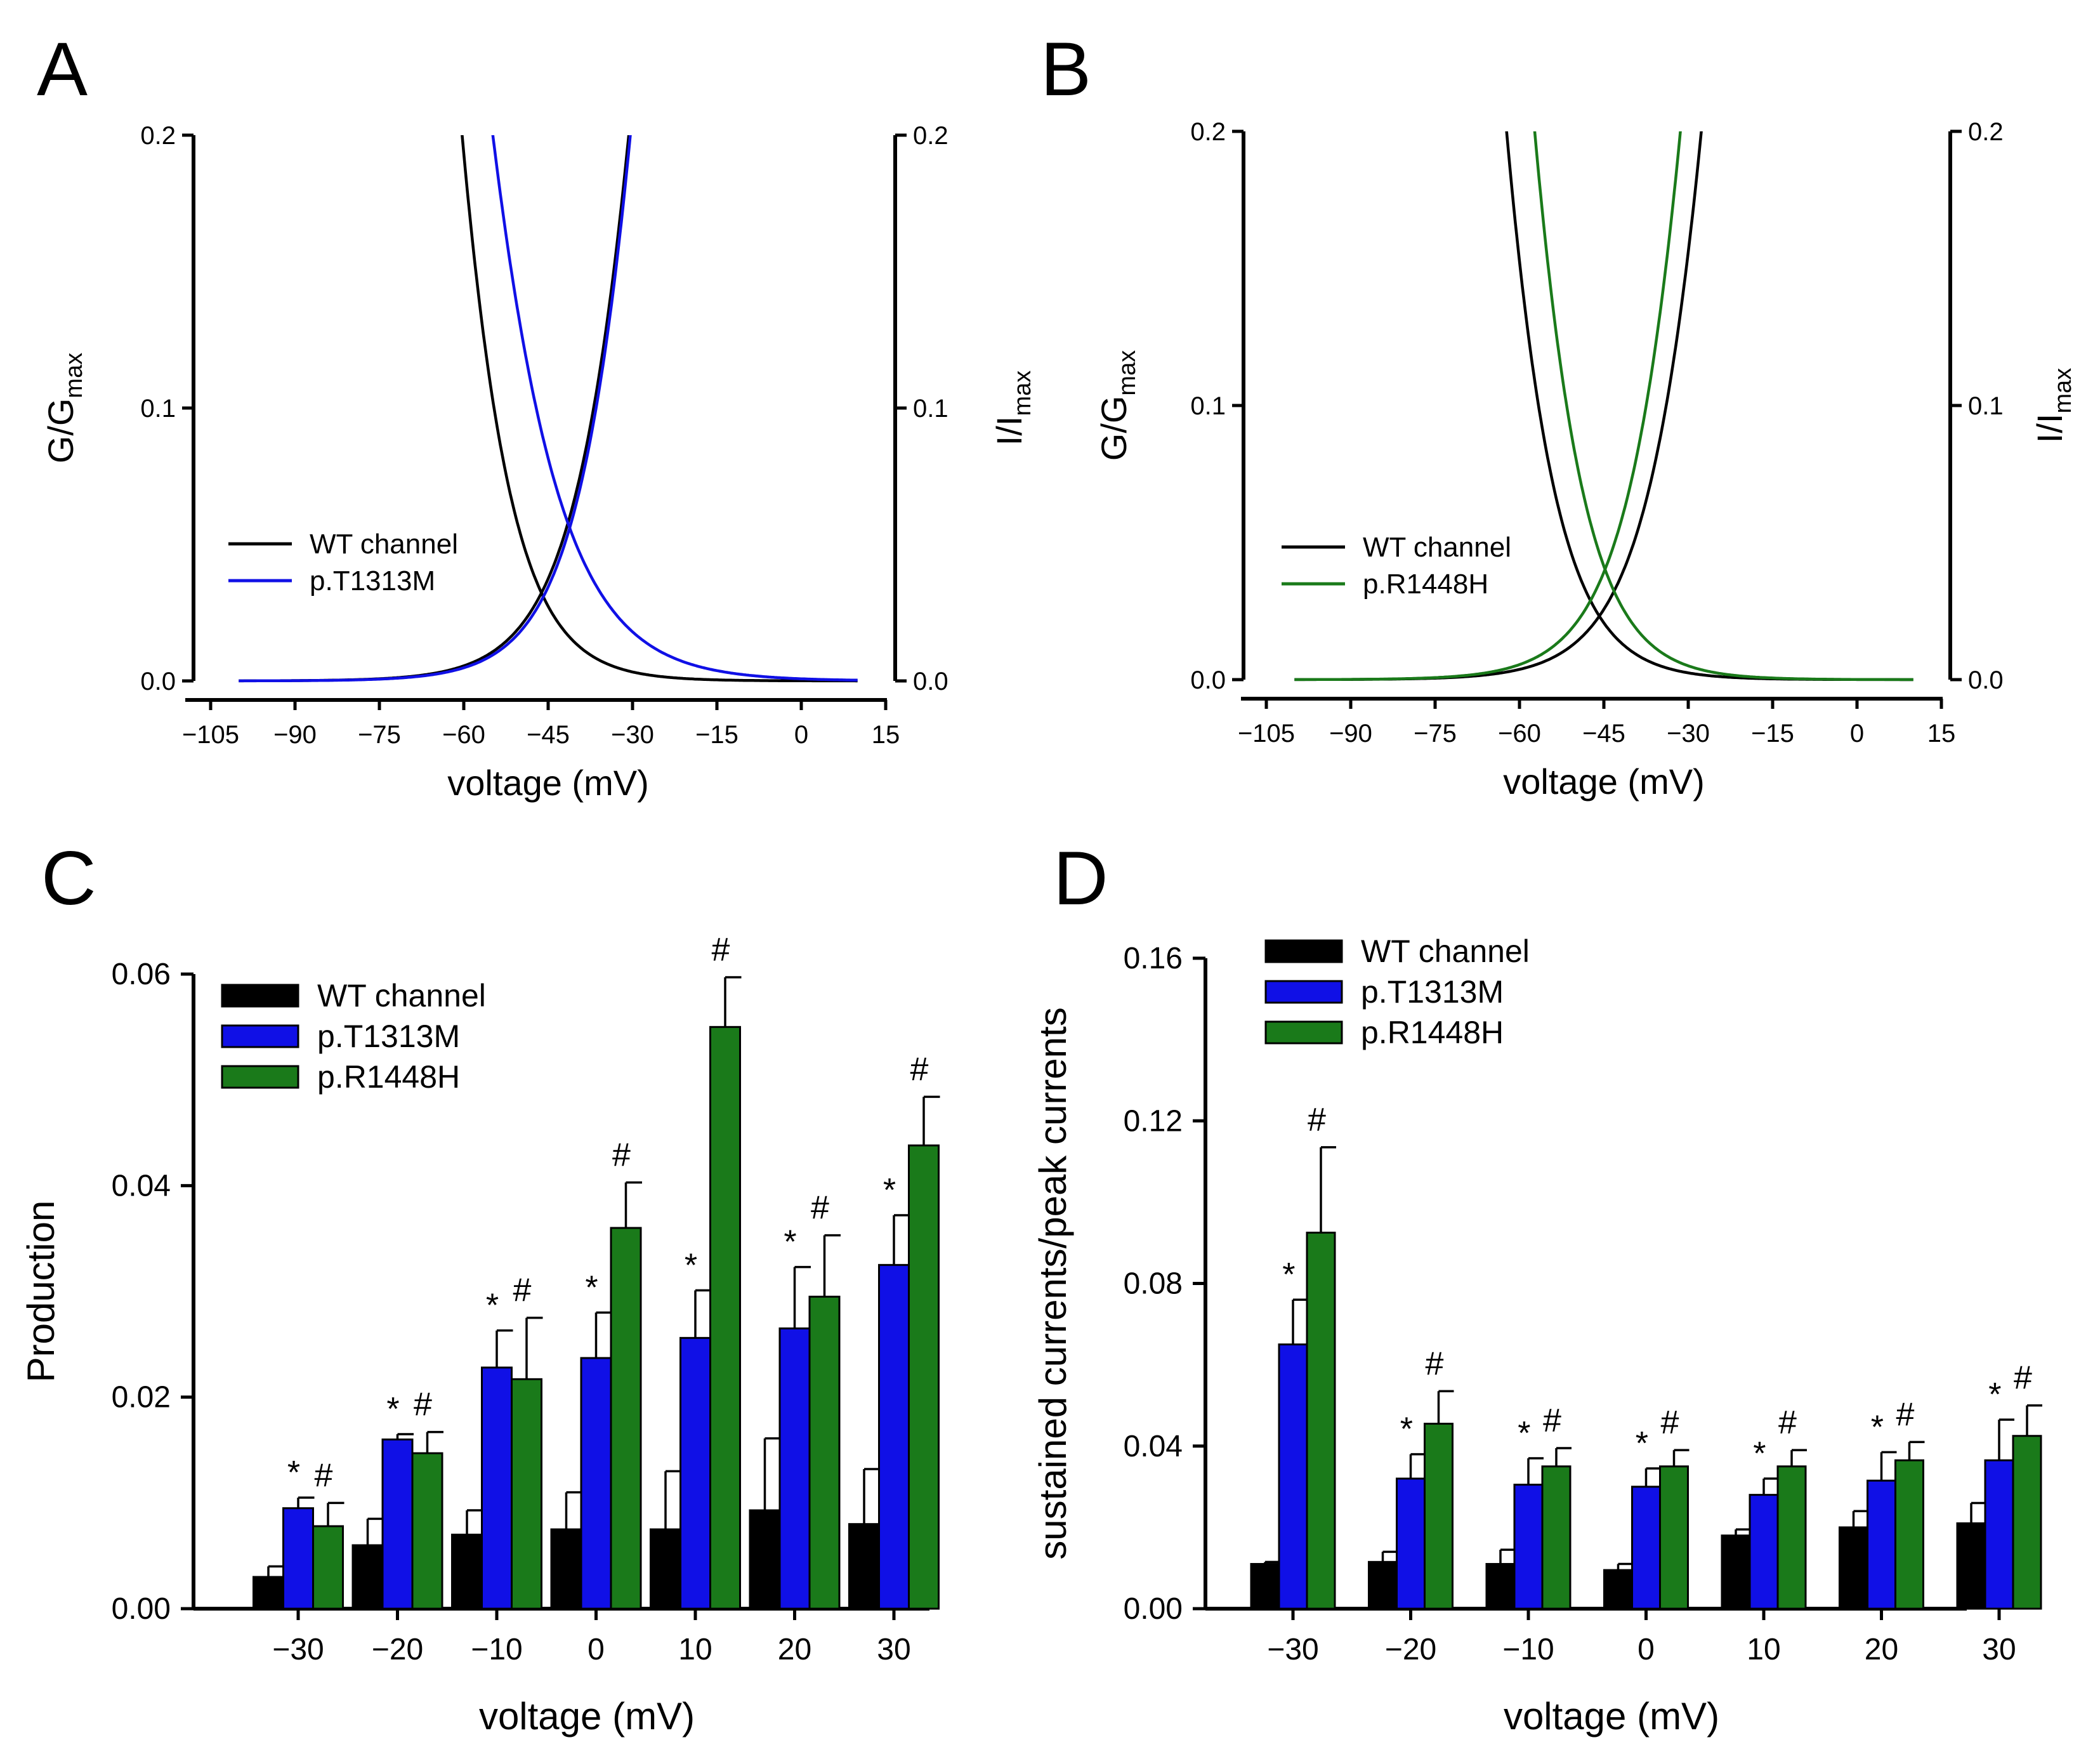  Describe the element at coordinates (1986, 680) in the screenshot. I see `right-y-tick-label: 0.0` at that location.